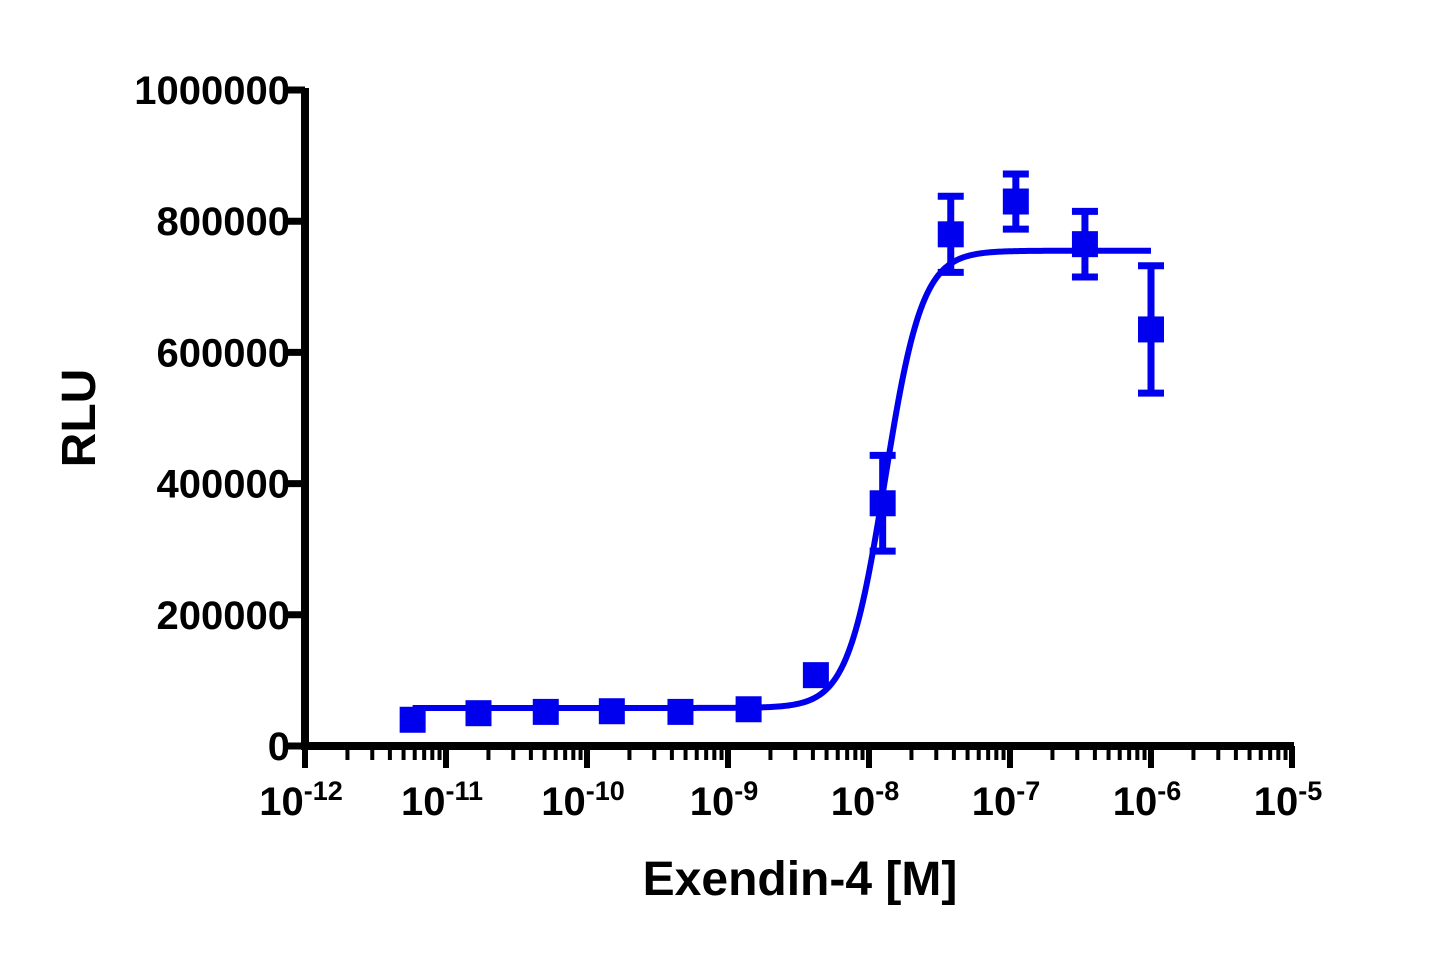 The height and width of the screenshot is (954, 1444). What do you see at coordinates (1147, 800) in the screenshot?
I see `x-tick-label: 10⁻⁶` at bounding box center [1147, 800].